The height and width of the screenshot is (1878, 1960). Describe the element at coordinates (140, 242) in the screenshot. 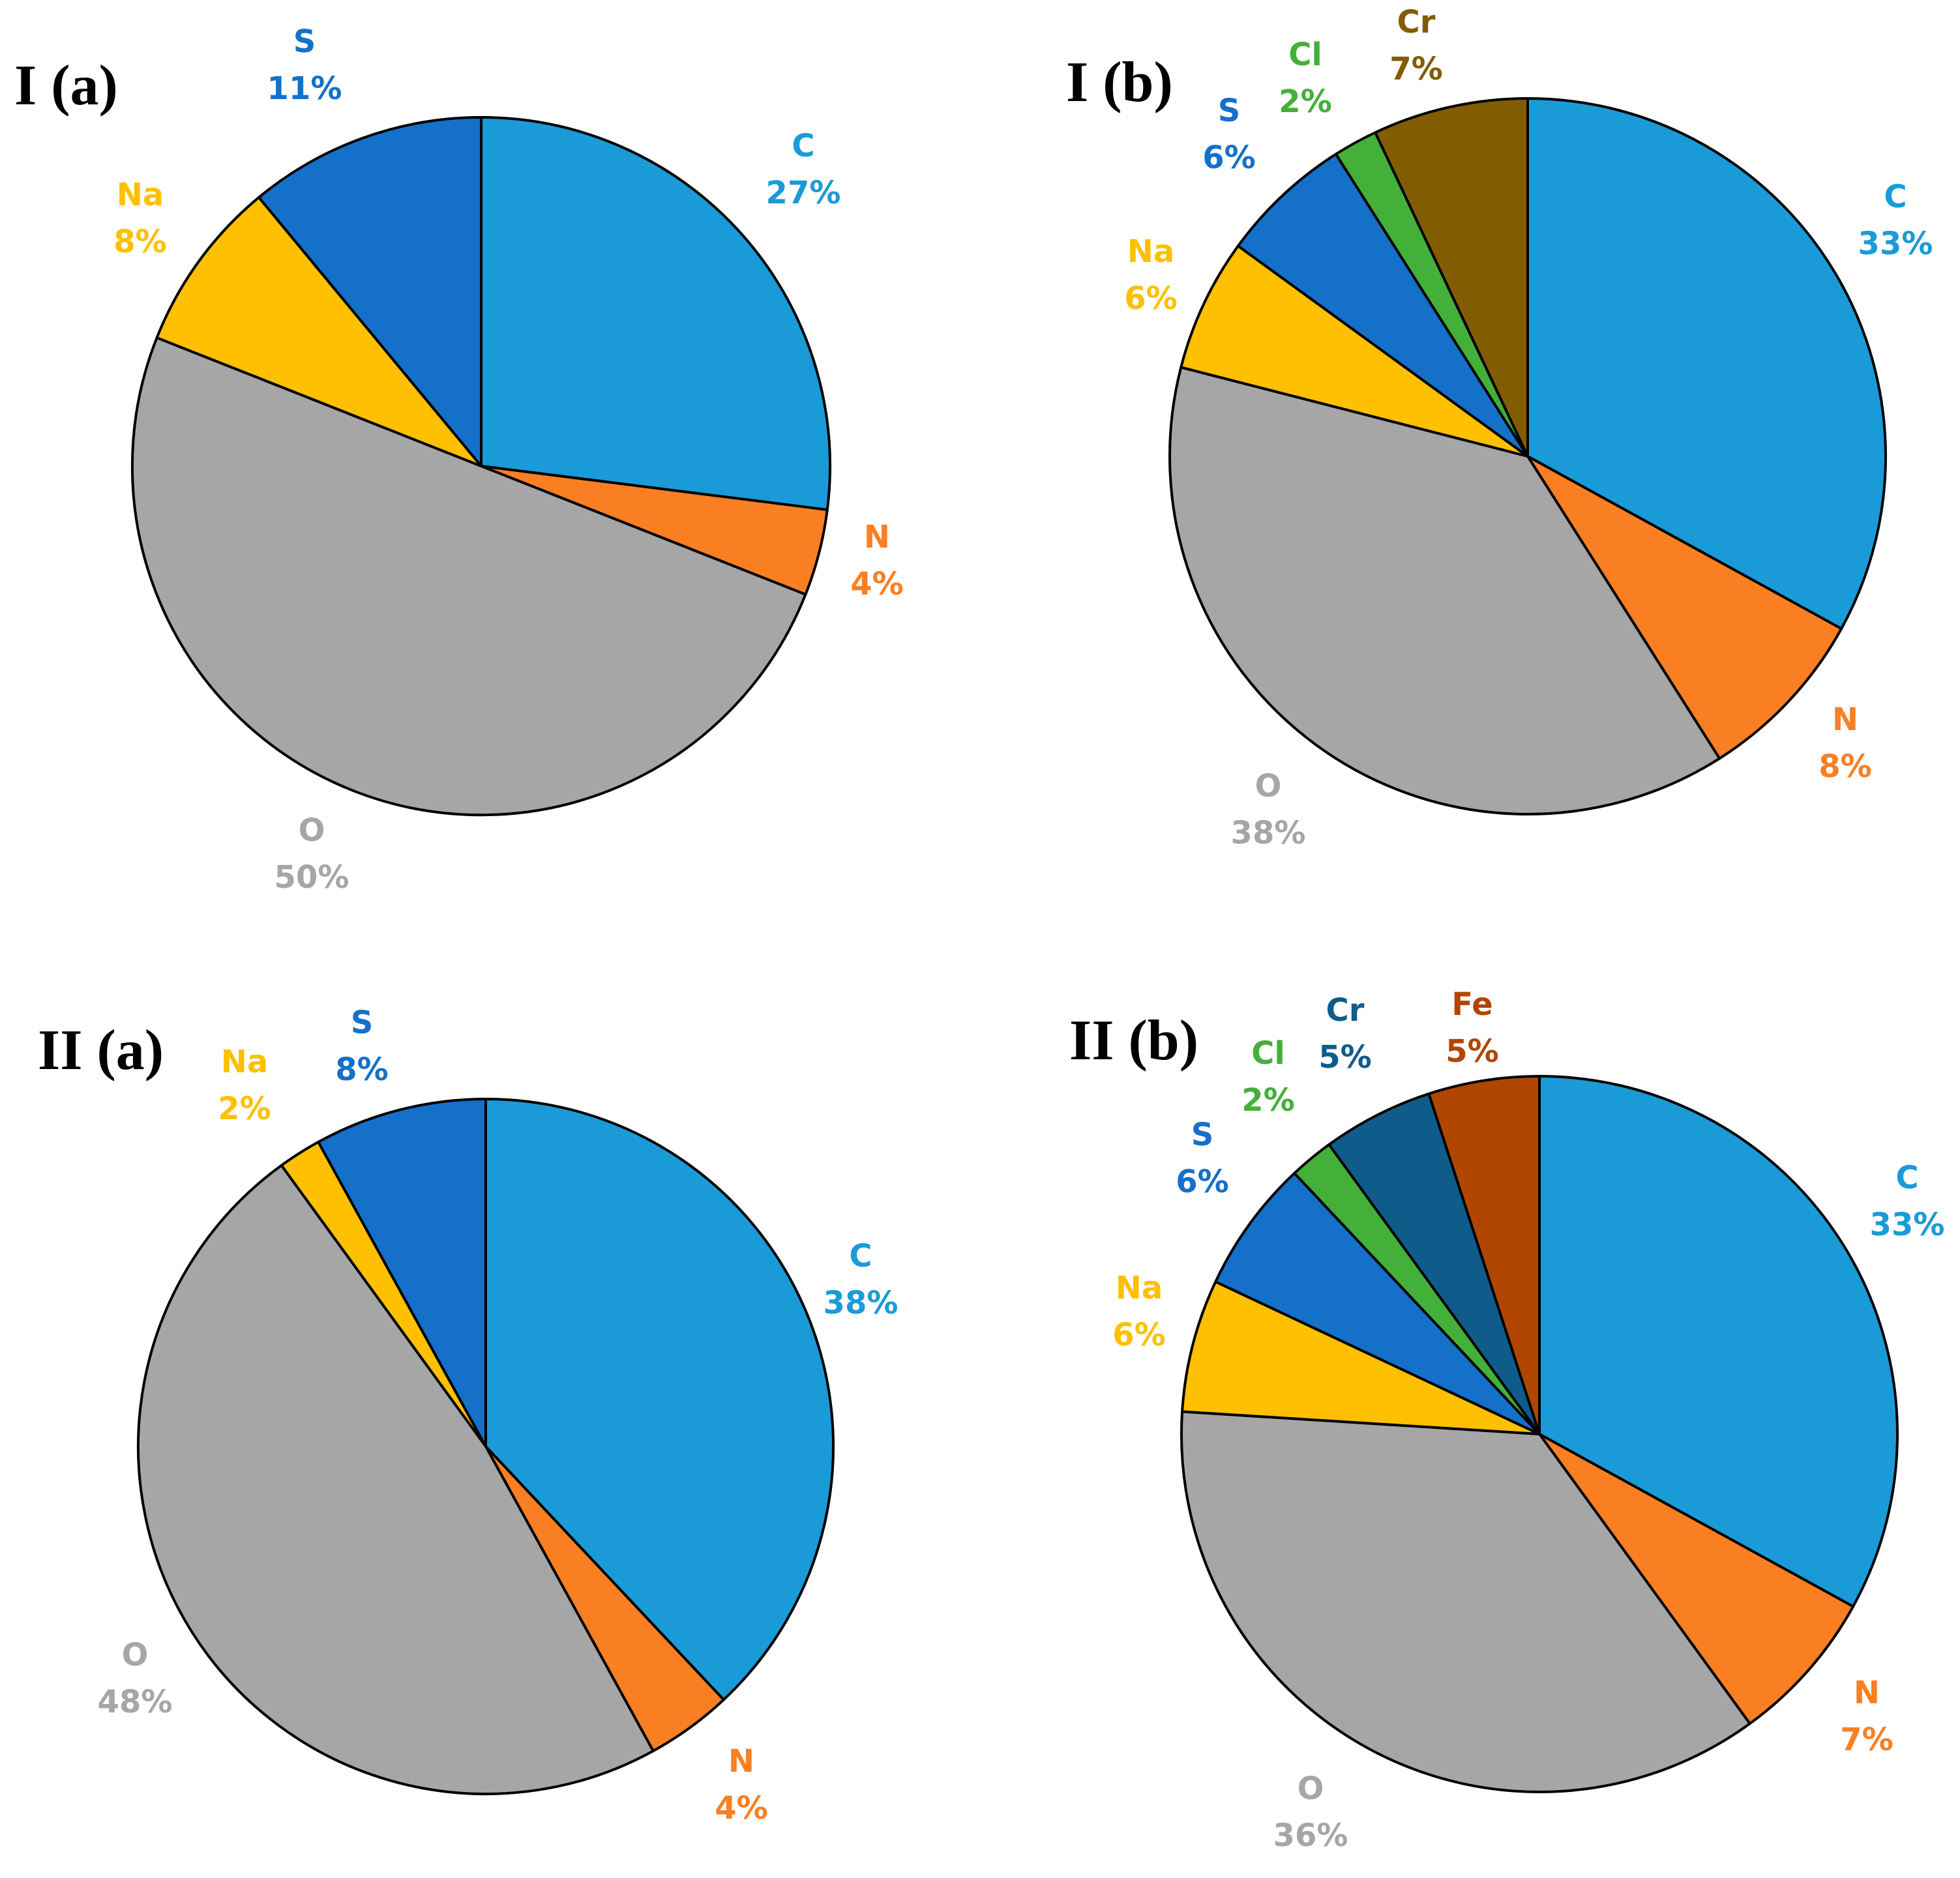

I see `slice-value-na: 8%` at that location.